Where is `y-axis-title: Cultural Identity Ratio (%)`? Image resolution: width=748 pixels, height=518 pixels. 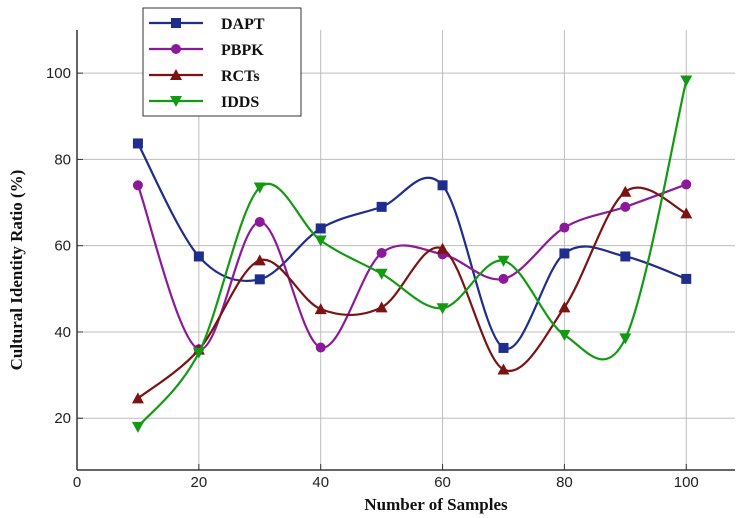 y-axis-title: Cultural Identity Ratio (%) is located at coordinates (16, 270).